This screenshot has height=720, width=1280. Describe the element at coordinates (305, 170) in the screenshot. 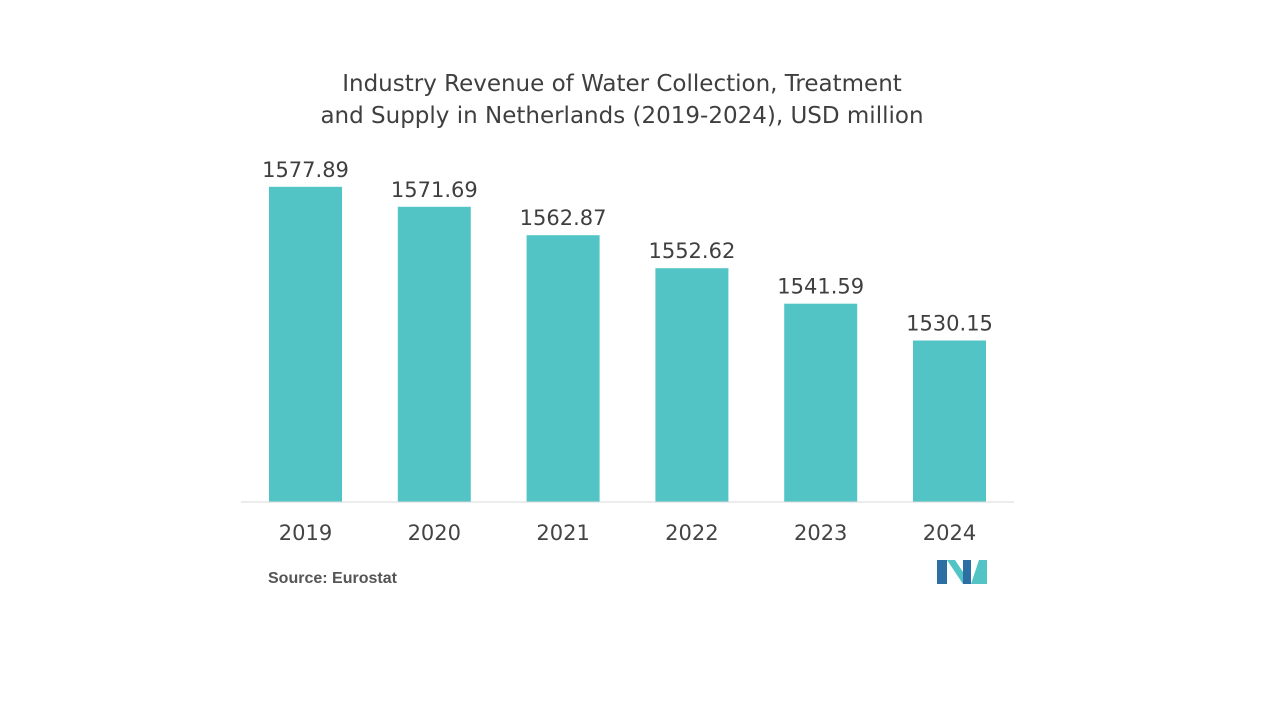

I see `data-label-2019: 1577.89` at that location.